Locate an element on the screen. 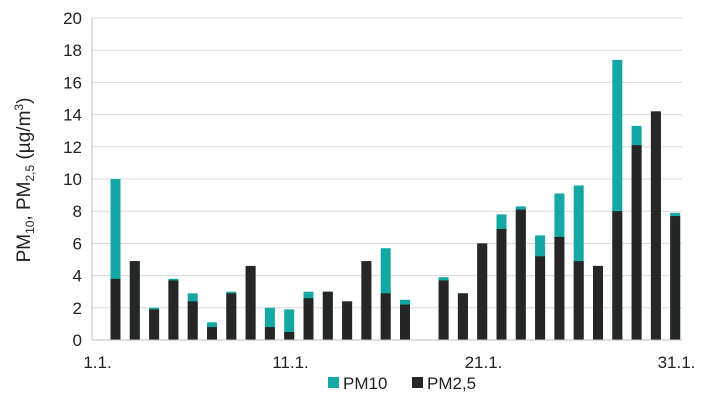 Image resolution: width=712 pixels, height=401 pixels. y-tick-label: 20 is located at coordinates (72, 18).